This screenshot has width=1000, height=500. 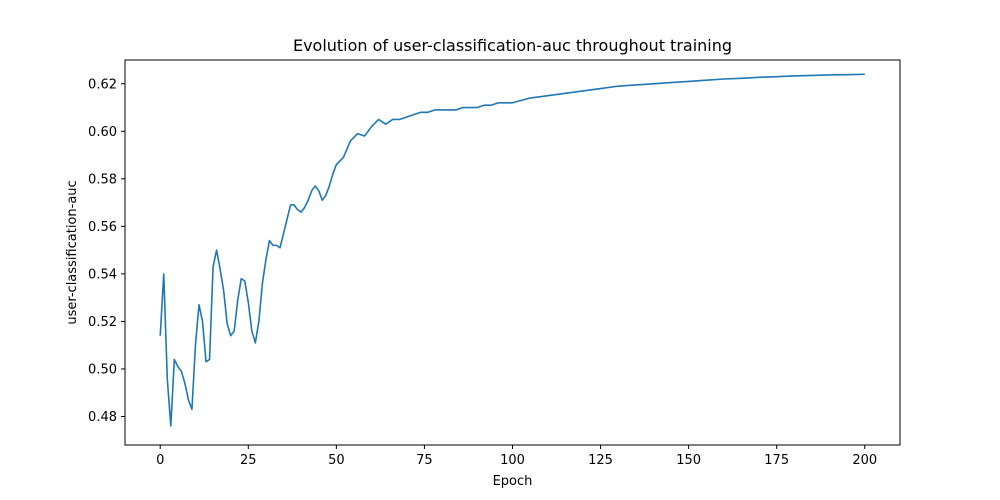 I want to click on x-tick-label: 150, so click(x=688, y=460).